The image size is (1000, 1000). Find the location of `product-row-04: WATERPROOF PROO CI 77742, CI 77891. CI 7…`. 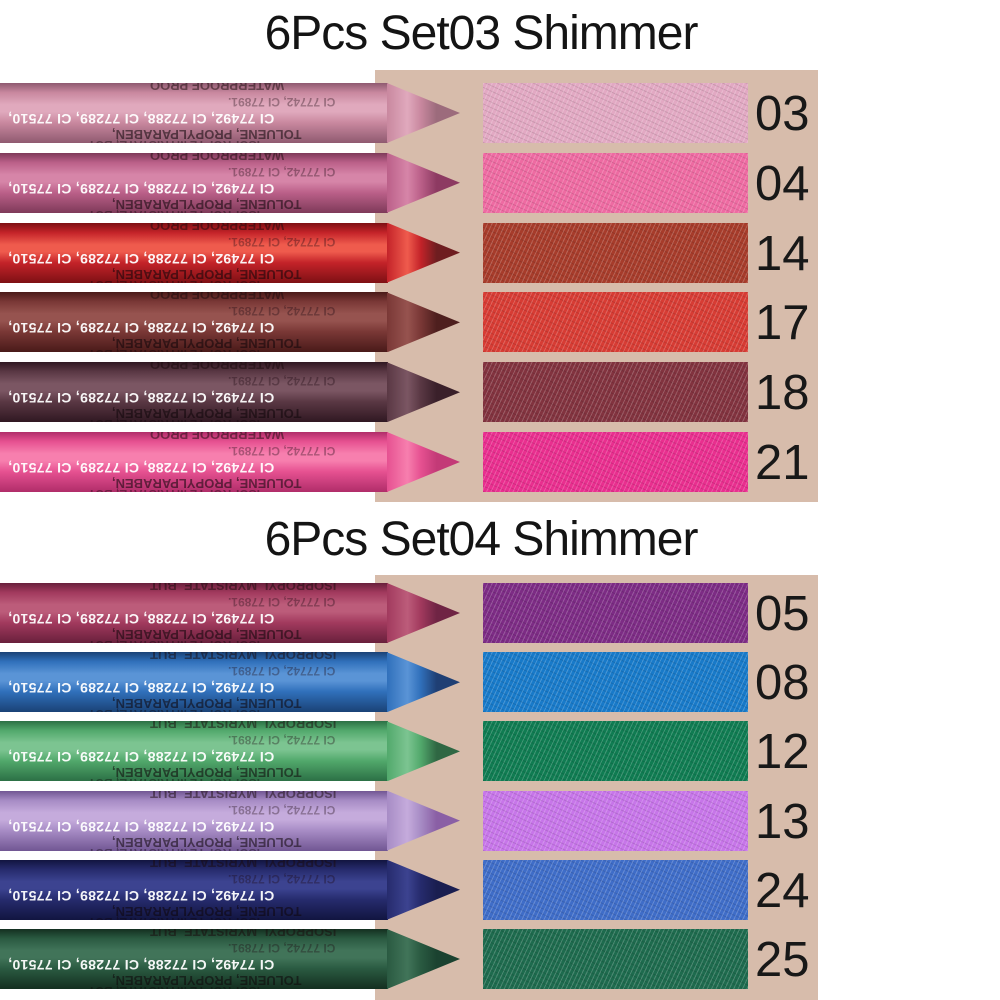

product-row-04: WATERPROOF PROO CI 77742, CI 77891. CI 7… is located at coordinates (500, 182).